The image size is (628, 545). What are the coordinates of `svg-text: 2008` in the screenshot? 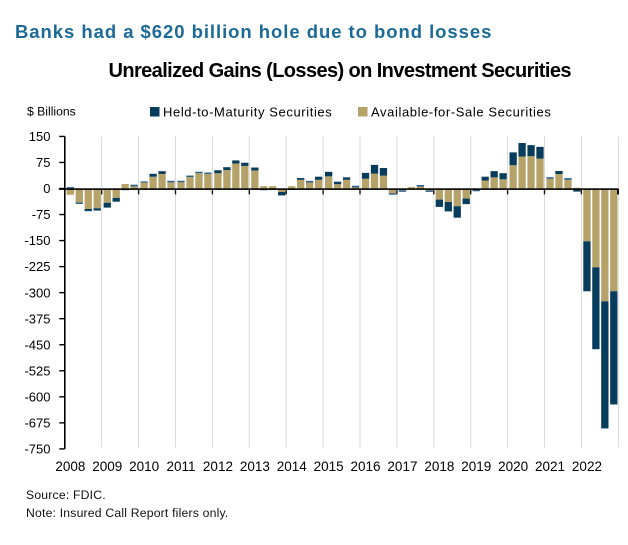 It's located at (70, 466).